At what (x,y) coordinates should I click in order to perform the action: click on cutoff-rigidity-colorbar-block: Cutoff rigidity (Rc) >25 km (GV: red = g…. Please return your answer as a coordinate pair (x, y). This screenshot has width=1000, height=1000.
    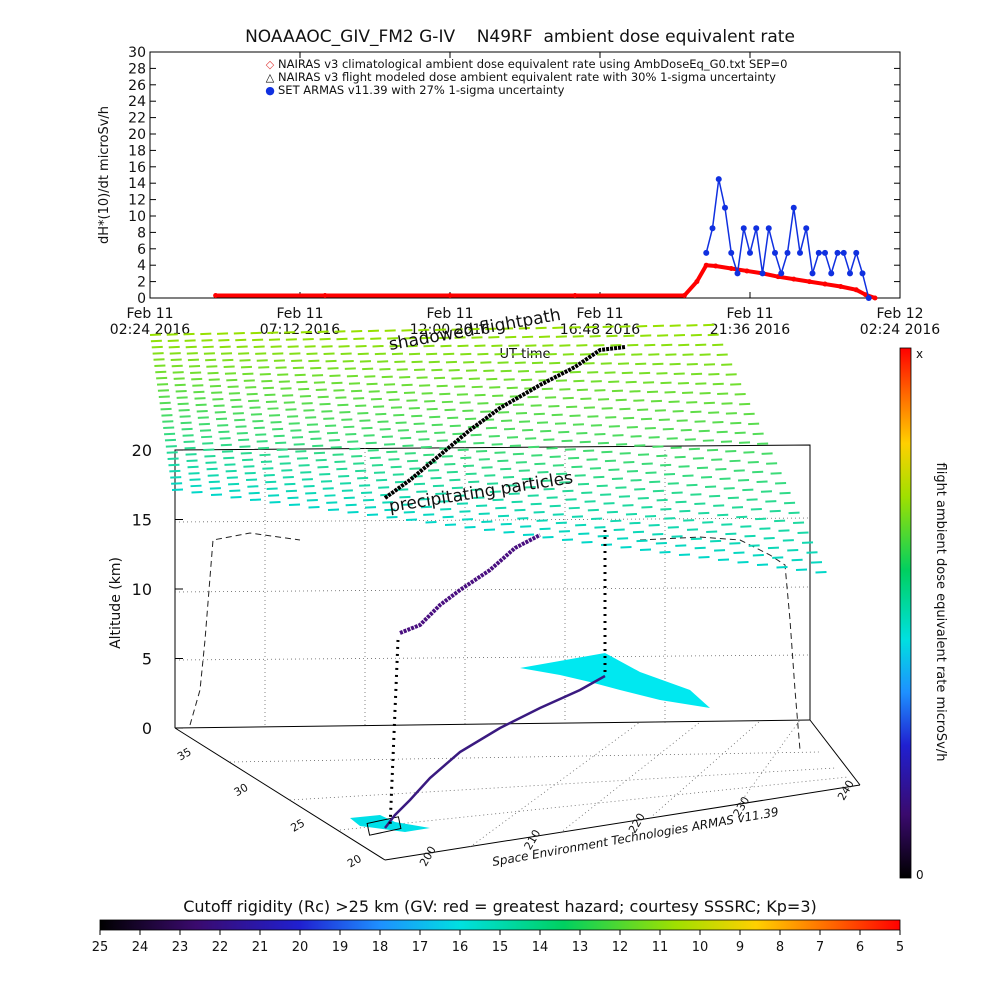
    Looking at the image, I should click on (498, 926).